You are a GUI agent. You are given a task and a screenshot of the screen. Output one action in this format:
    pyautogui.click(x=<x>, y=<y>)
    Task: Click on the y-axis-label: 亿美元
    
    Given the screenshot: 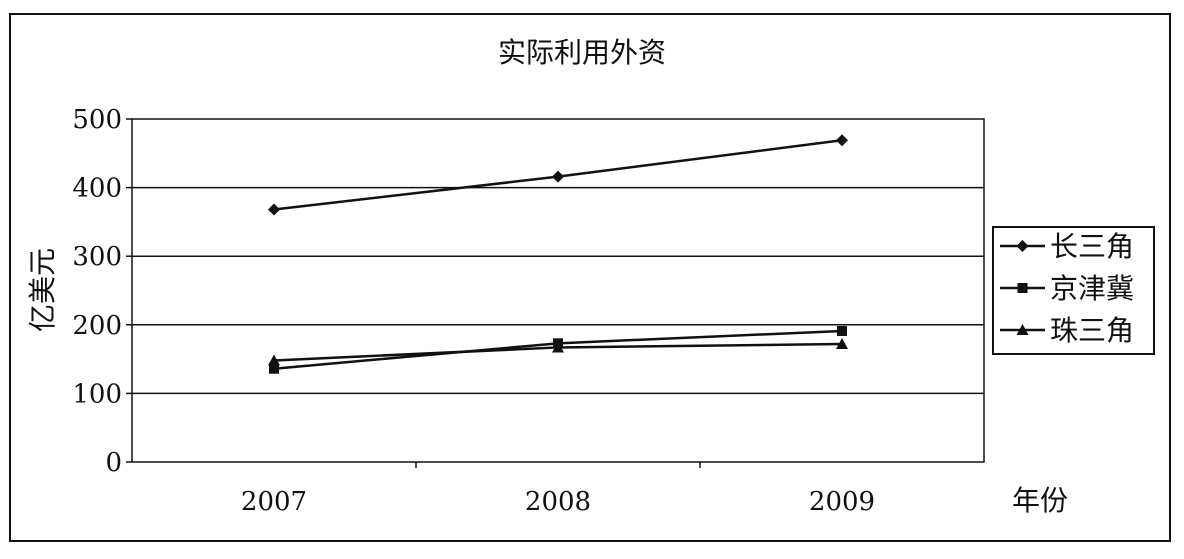 What is the action you would take?
    pyautogui.click(x=42, y=290)
    